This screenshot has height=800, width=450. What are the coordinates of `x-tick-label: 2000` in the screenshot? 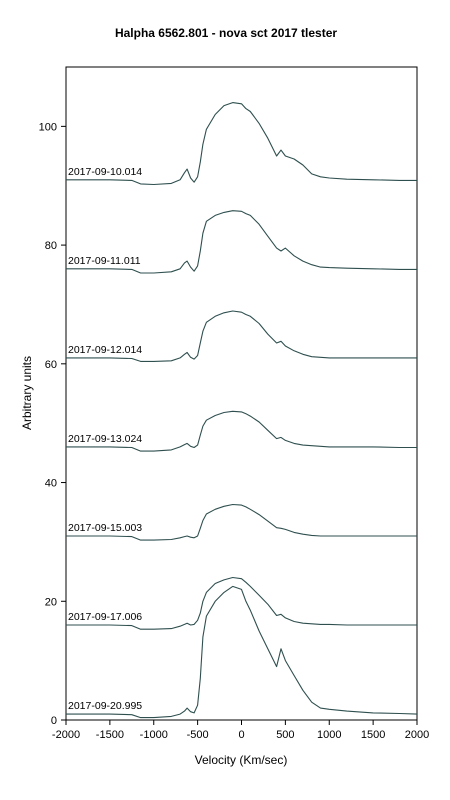 It's located at (417, 735).